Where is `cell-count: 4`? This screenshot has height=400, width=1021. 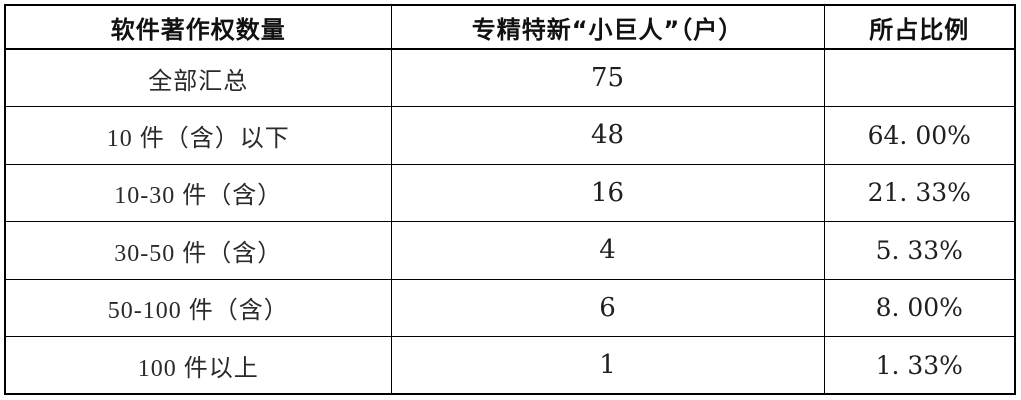 cell-count: 4 is located at coordinates (607, 250).